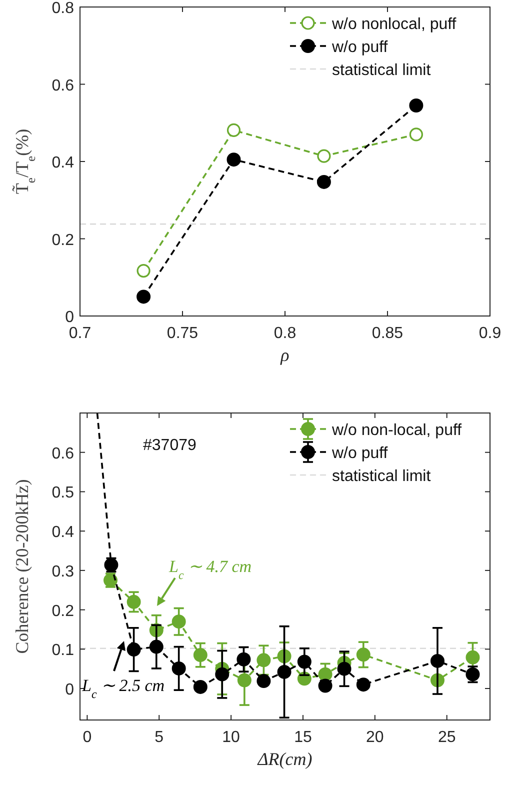 The width and height of the screenshot is (531, 790). I want to click on x-tick-label: 0.8, so click(285, 333).